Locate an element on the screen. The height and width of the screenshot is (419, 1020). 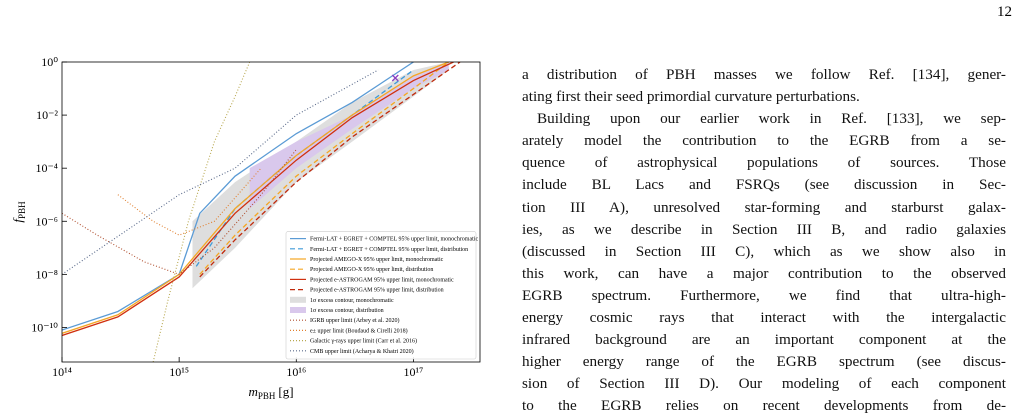
legend-label: 1σ excess contour, distribution is located at coordinates (347, 311).